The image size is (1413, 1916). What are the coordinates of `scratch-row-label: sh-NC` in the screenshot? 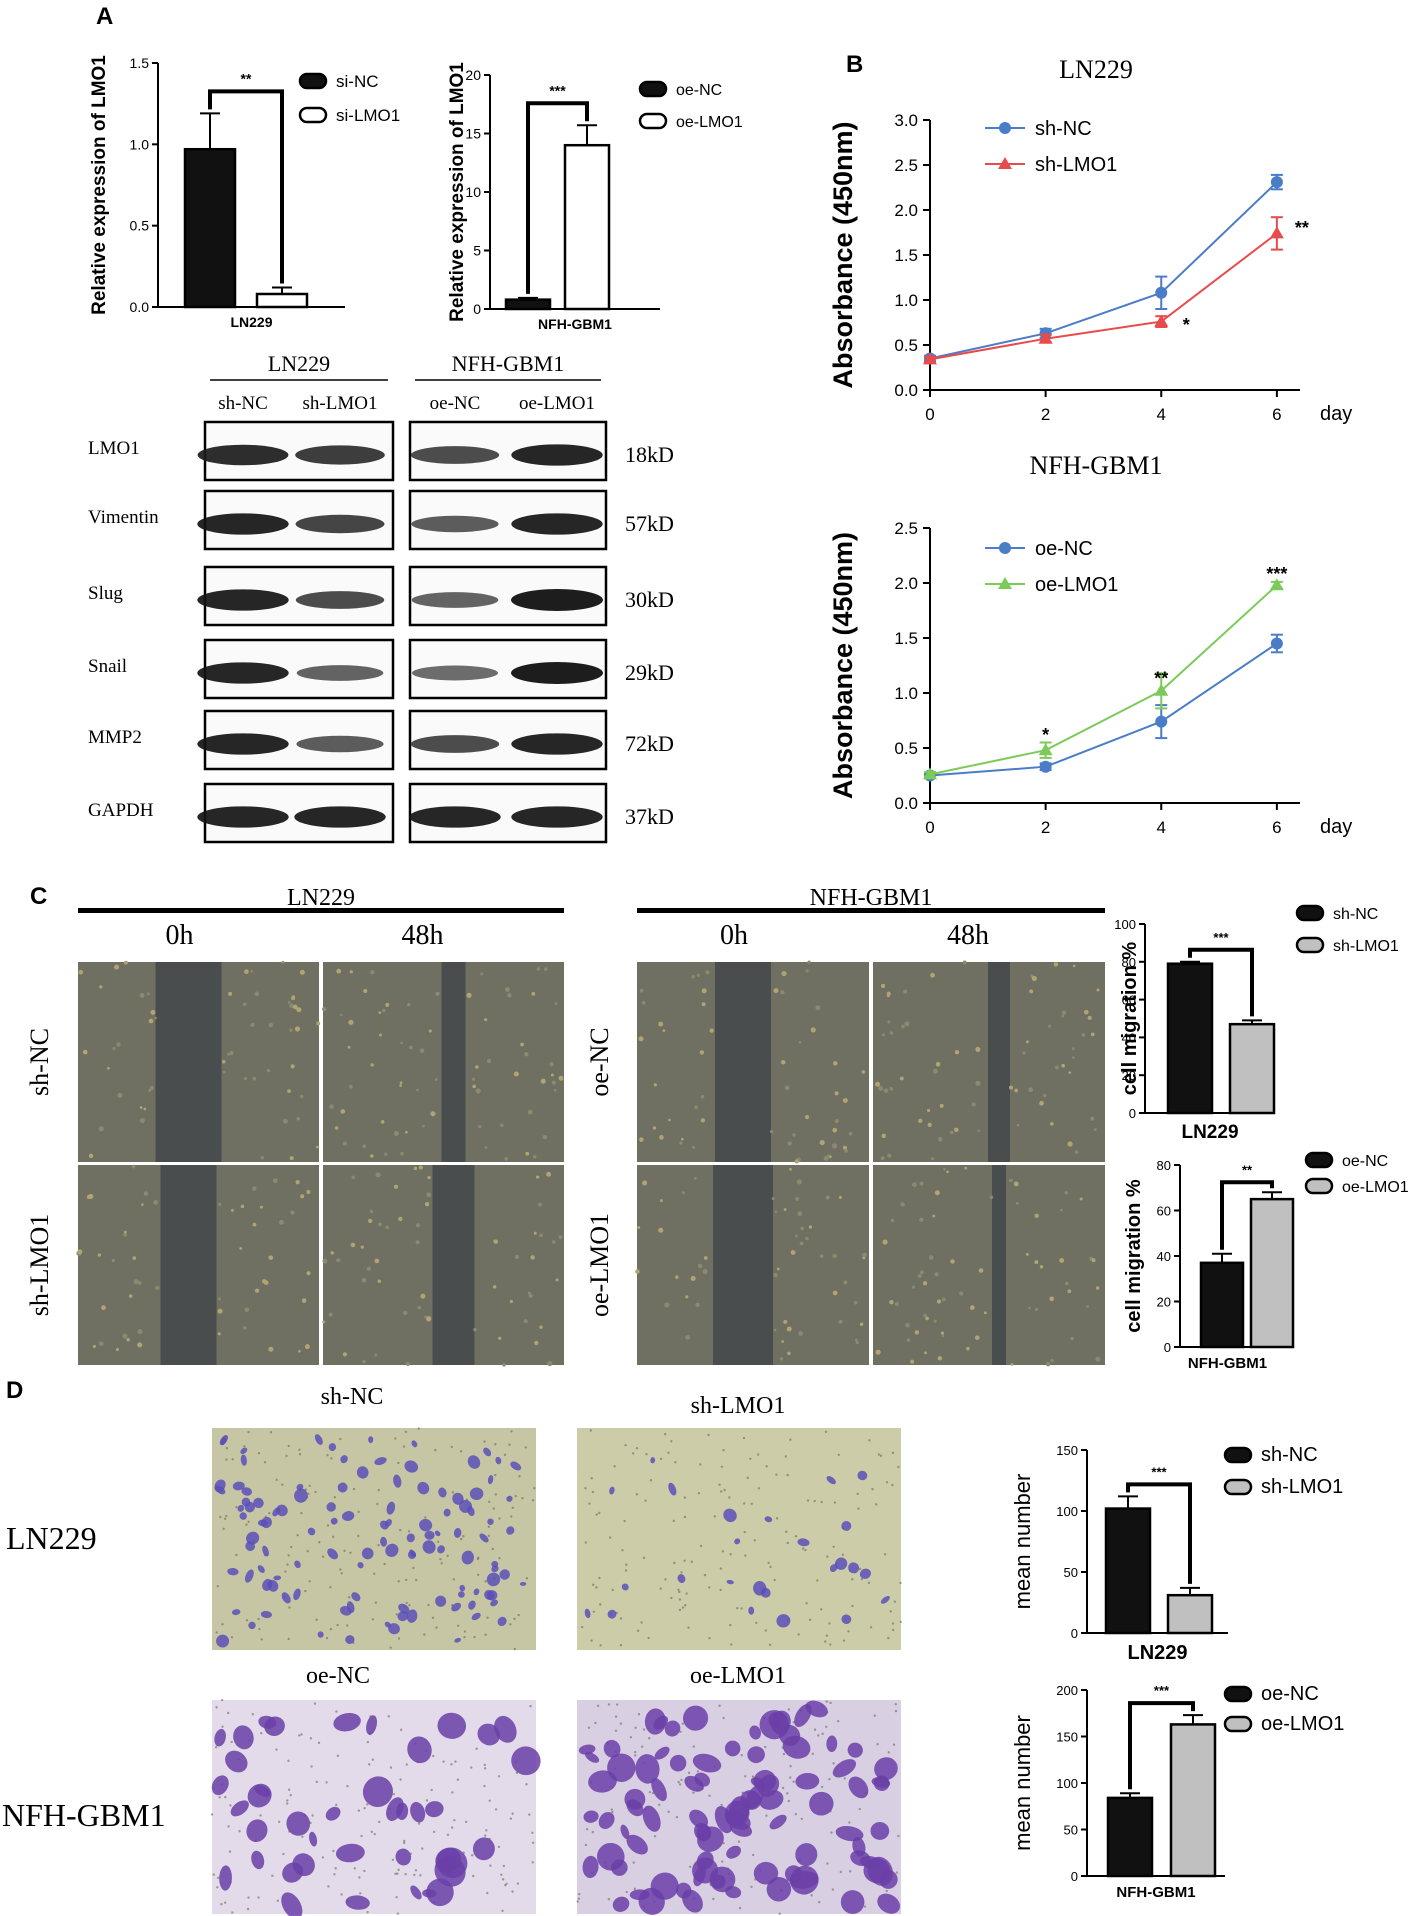 It's located at (39, 1062).